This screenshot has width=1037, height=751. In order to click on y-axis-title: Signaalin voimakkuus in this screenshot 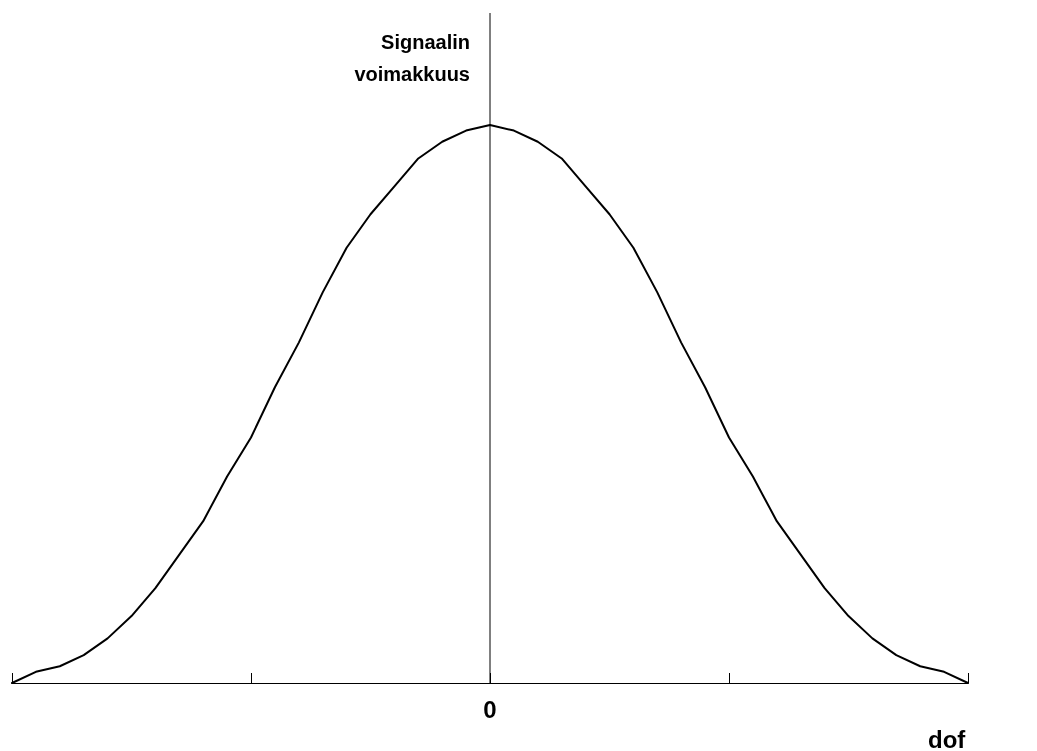, I will do `click(412, 58)`.